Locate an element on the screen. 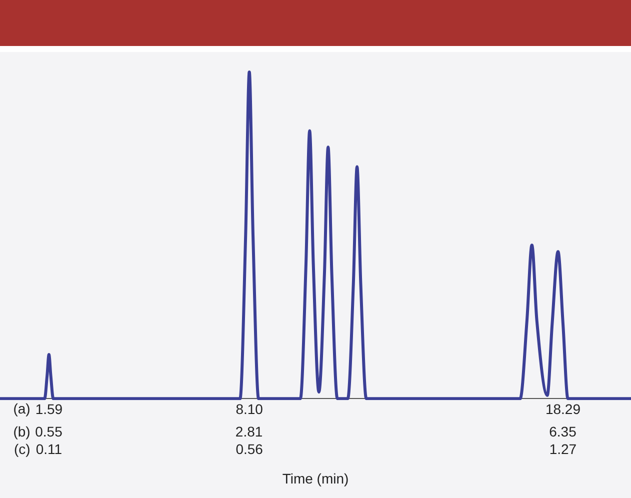 The width and height of the screenshot is (631, 498). x-tick-label: 8.10 is located at coordinates (250, 408).